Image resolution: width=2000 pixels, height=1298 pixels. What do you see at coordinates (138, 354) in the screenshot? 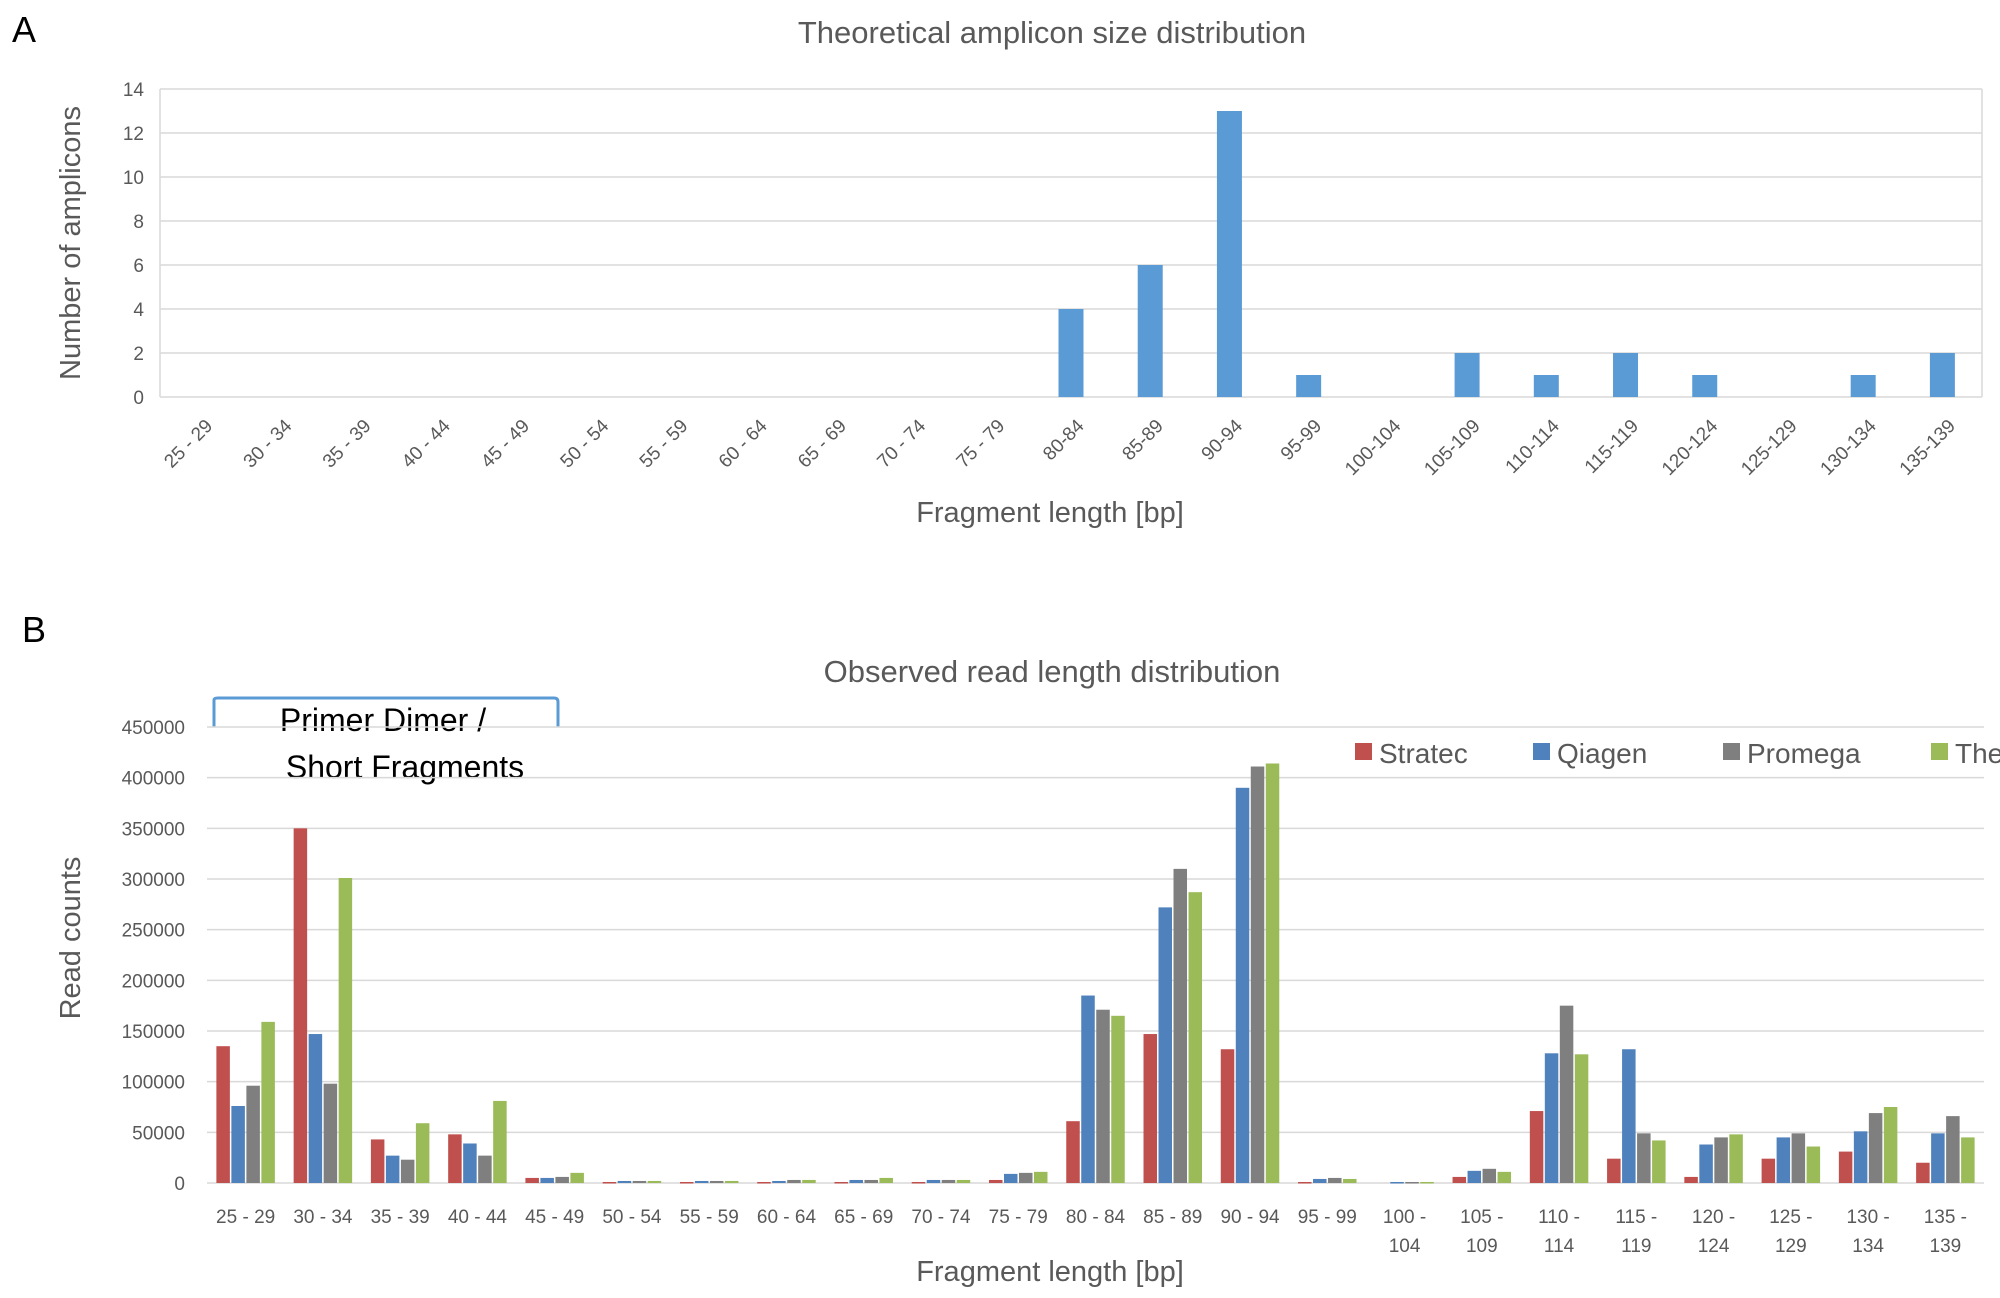
I see `y-tick-label: 2` at bounding box center [138, 354].